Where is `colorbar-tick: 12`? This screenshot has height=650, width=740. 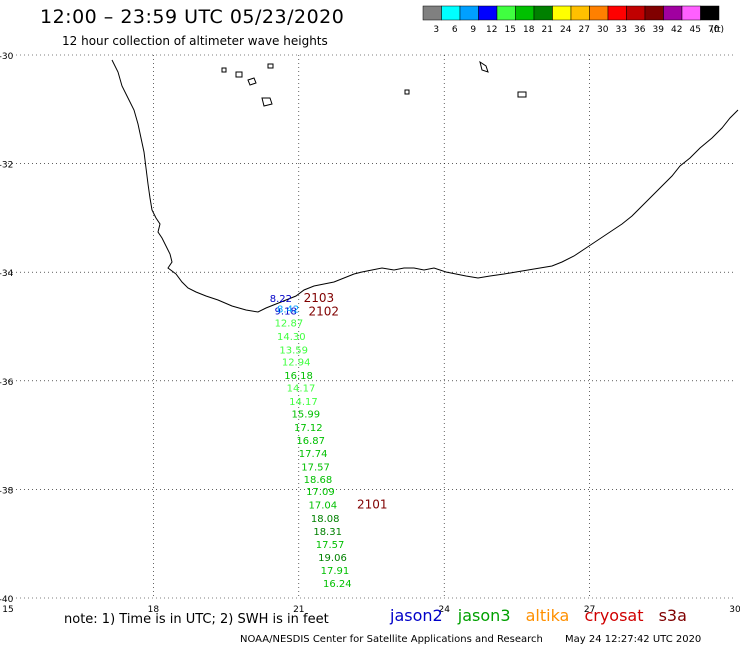
colorbar-tick: 12 is located at coordinates (491, 30).